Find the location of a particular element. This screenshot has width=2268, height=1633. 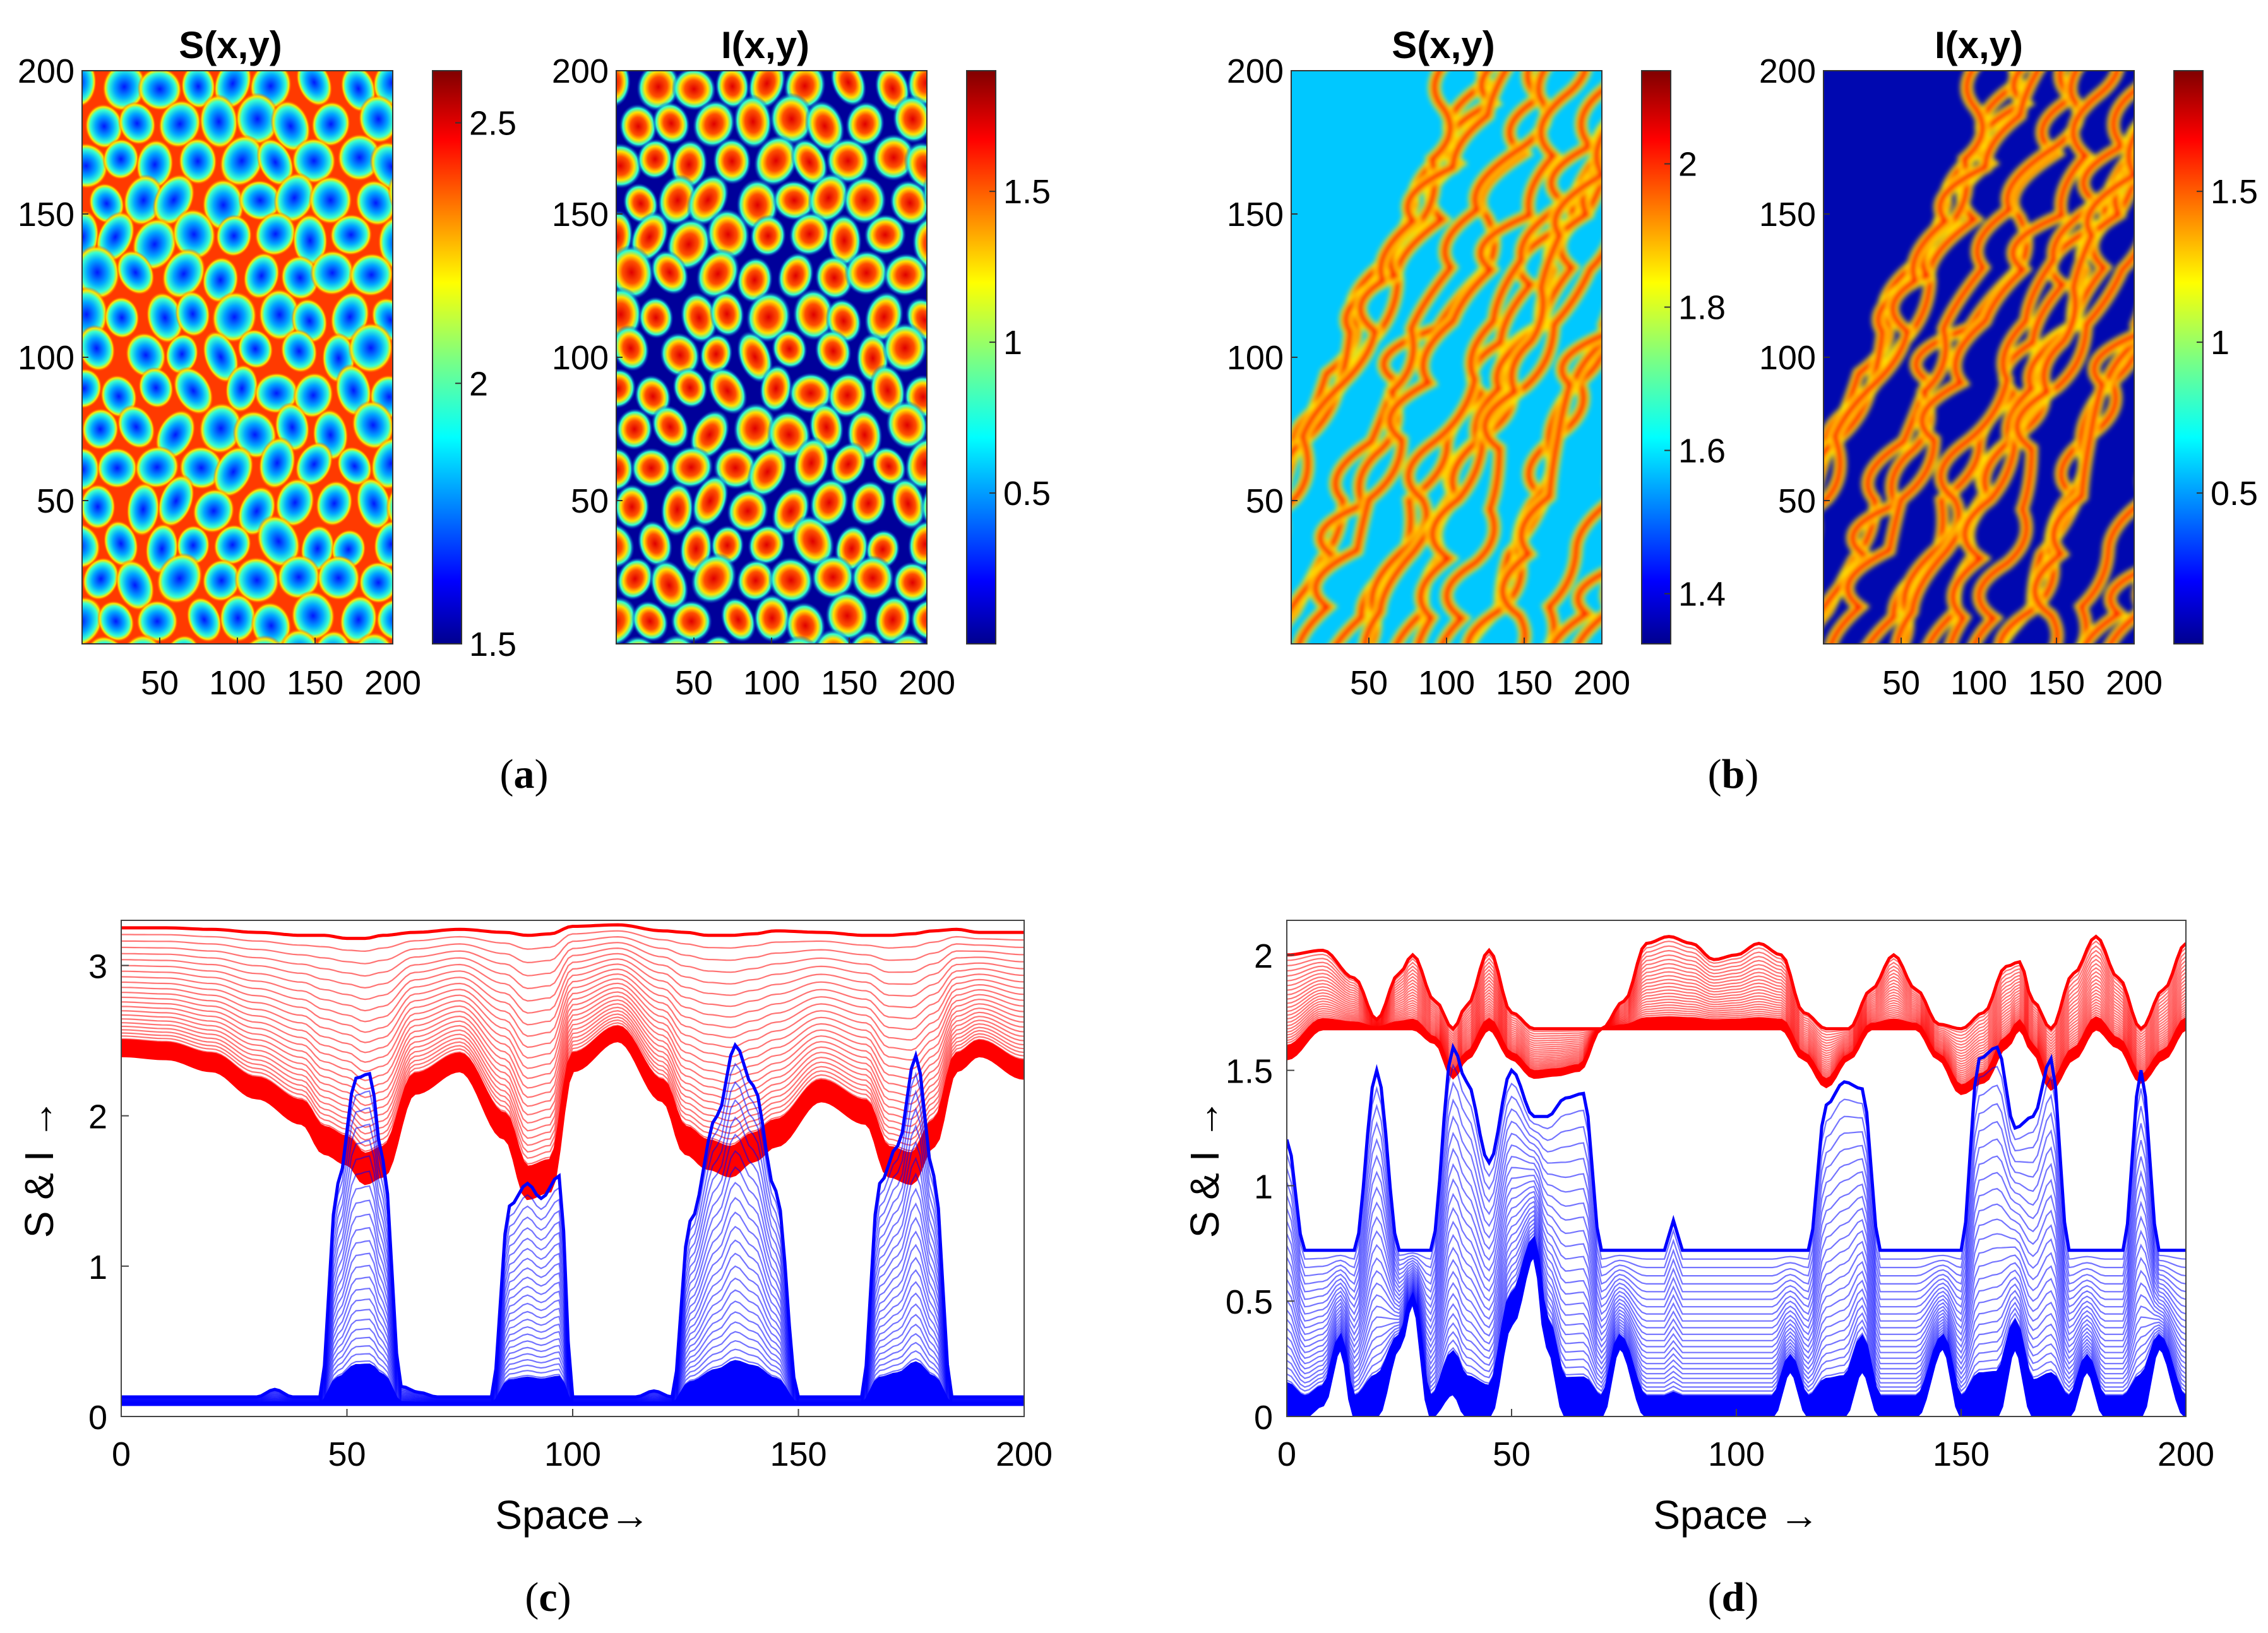

caption-b: (b) is located at coordinates (1734, 774).